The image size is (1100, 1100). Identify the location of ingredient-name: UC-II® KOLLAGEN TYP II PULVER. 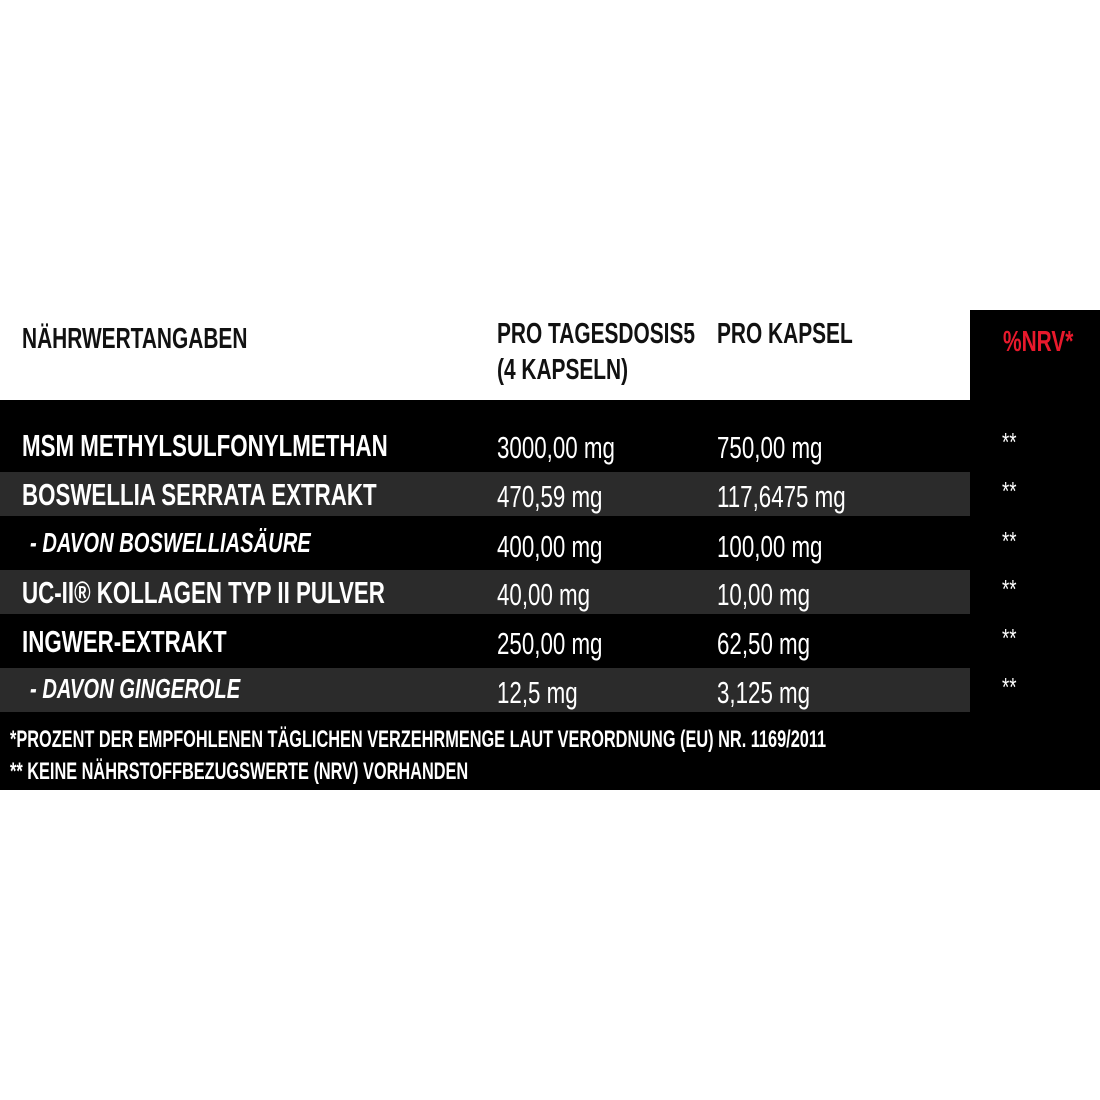
(203, 592).